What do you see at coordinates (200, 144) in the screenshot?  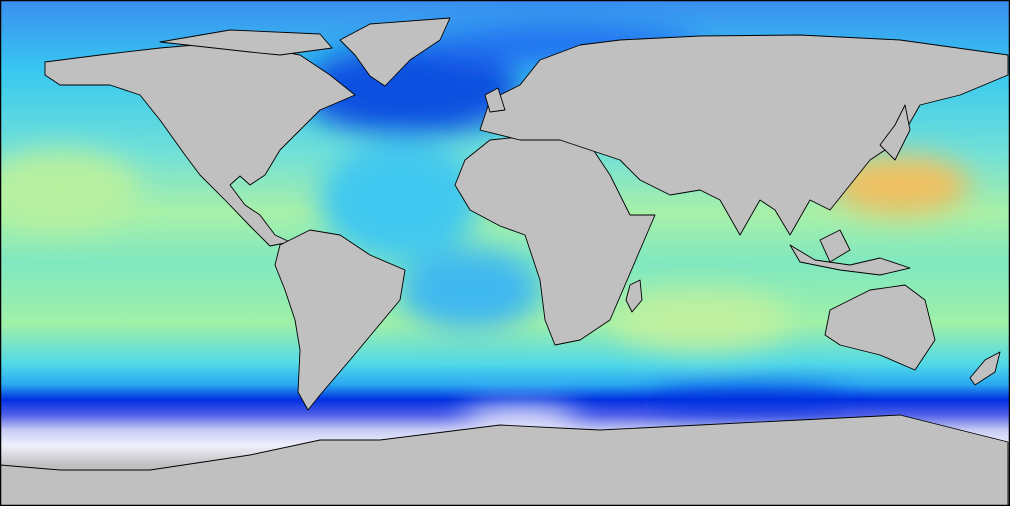 I see `north-america` at bounding box center [200, 144].